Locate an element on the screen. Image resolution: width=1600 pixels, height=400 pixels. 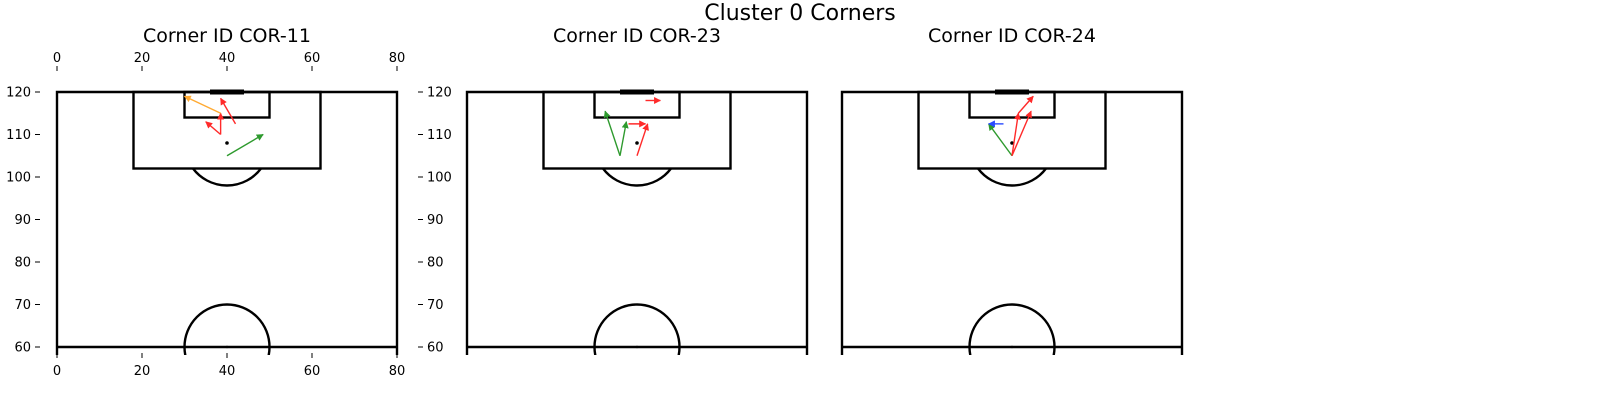
y-tick-label-right: 90 is located at coordinates (435, 220).